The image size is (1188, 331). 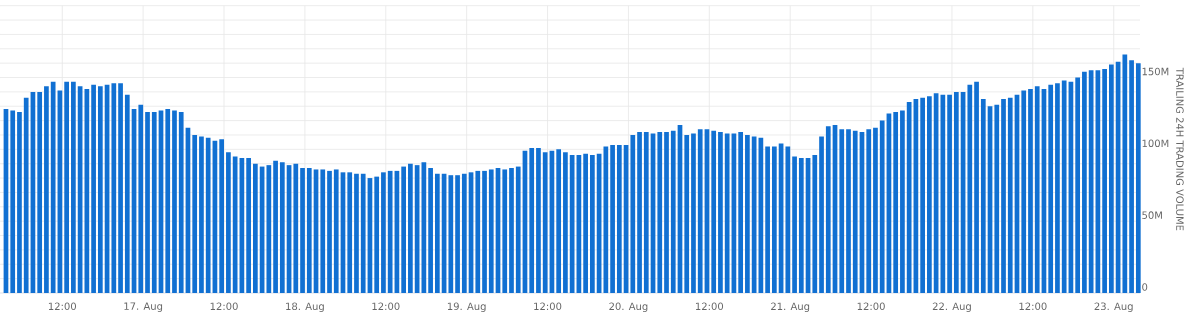 I want to click on x-tick-label: 20. Aug, so click(x=628, y=307).